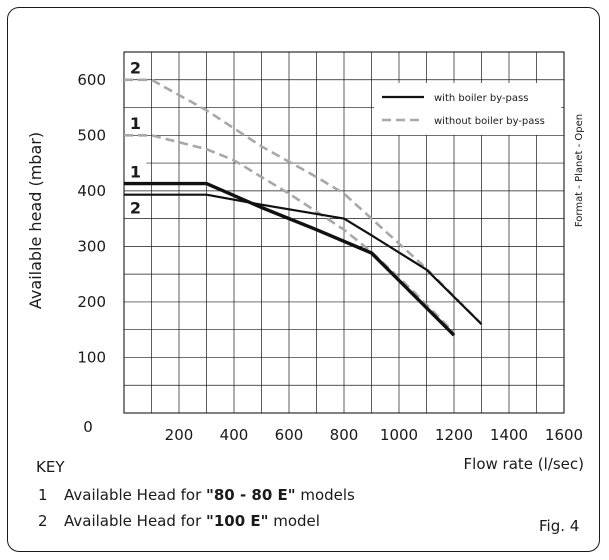 The width and height of the screenshot is (609, 560). What do you see at coordinates (489, 121) in the screenshot?
I see `legend-label: without boiler by-pass` at bounding box center [489, 121].